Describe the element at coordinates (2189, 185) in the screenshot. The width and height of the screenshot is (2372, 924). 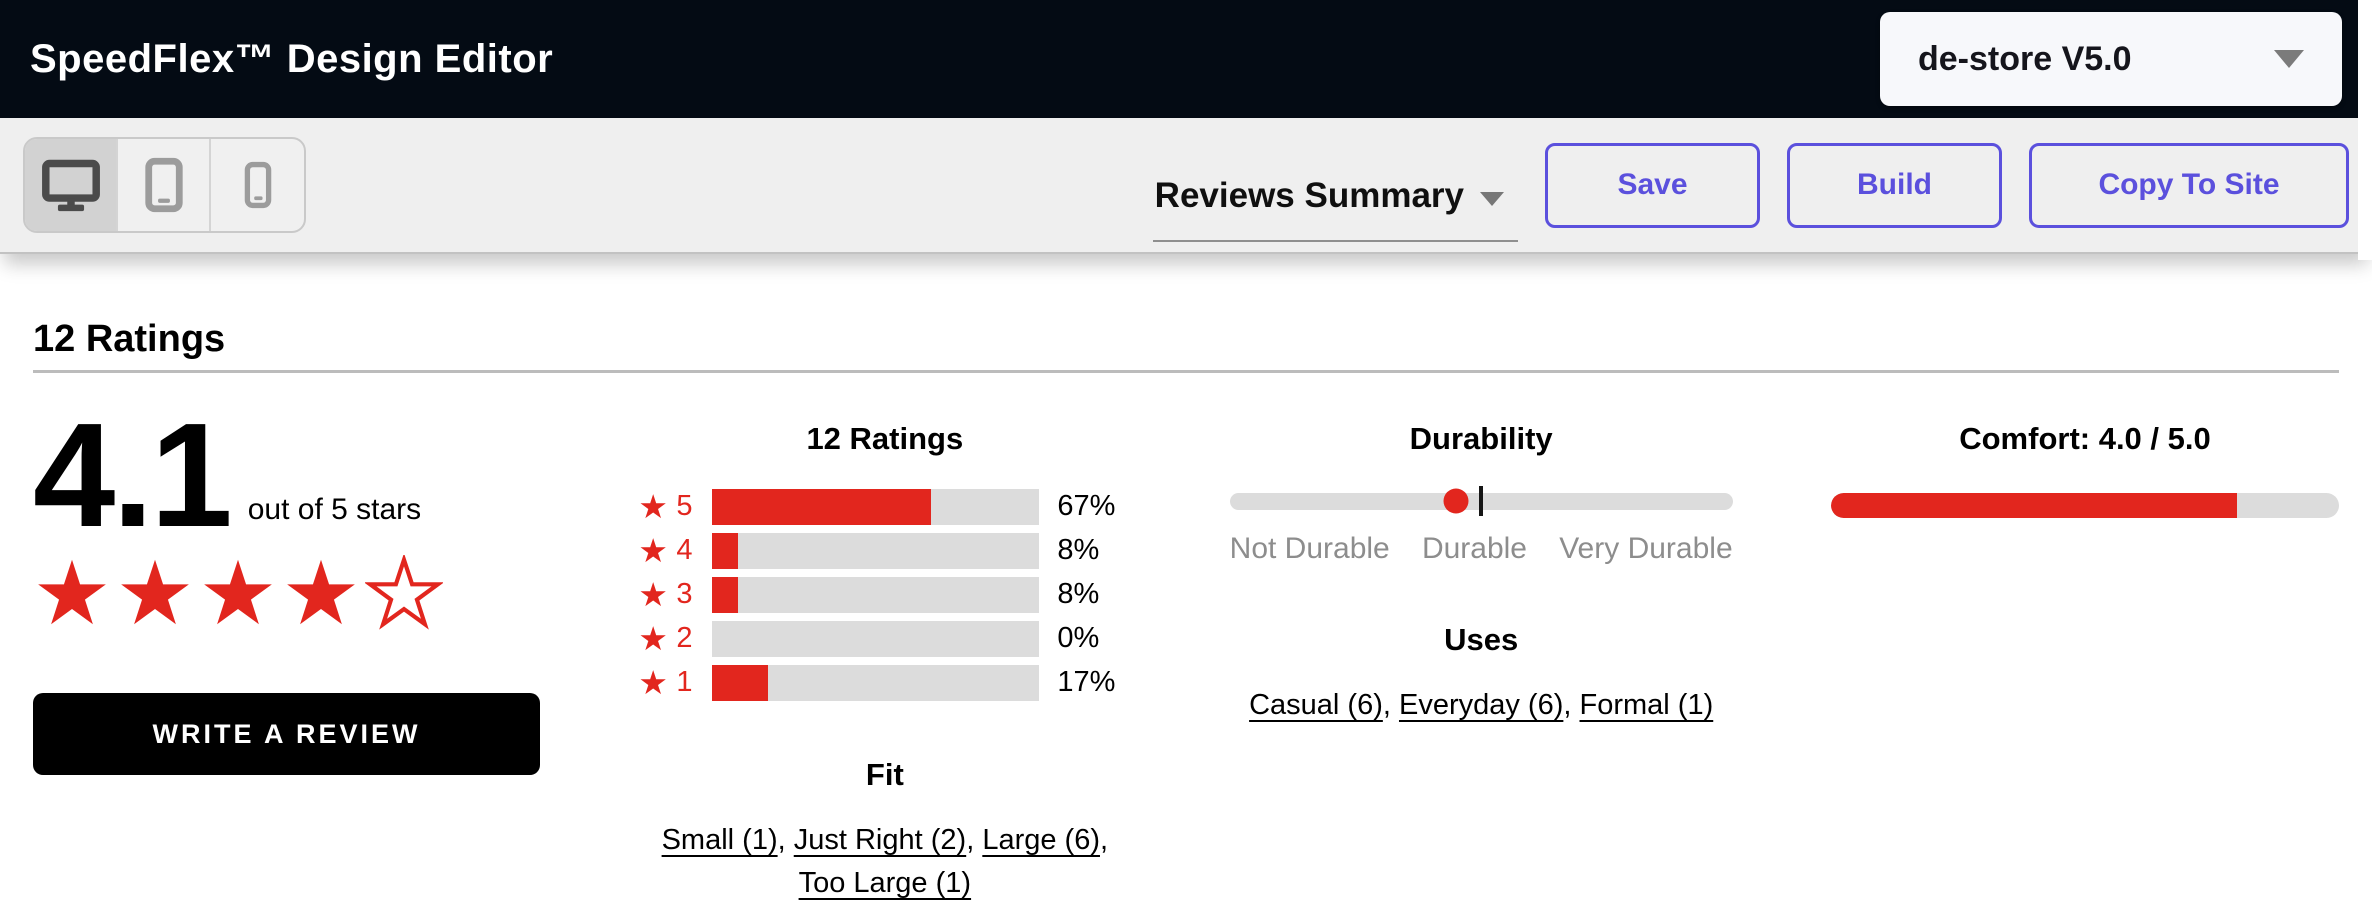
I see `copy-to-site-button: Copy To Site` at that location.